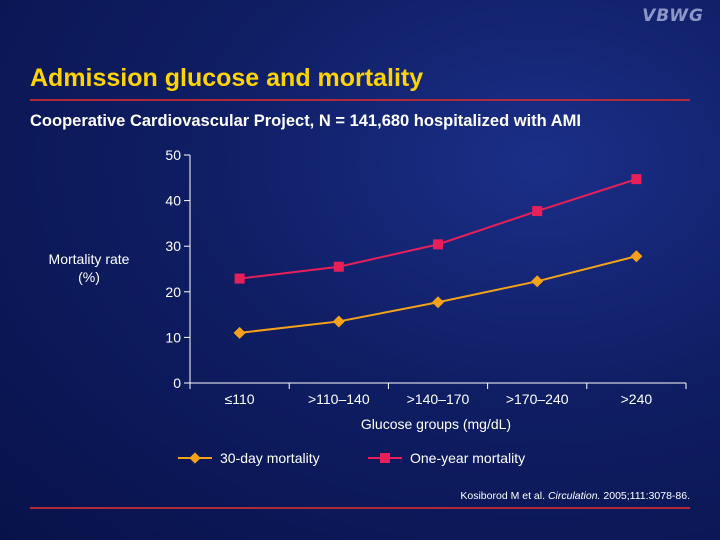 This screenshot has height=540, width=720. Describe the element at coordinates (360, 100) in the screenshot. I see `title-divider` at that location.